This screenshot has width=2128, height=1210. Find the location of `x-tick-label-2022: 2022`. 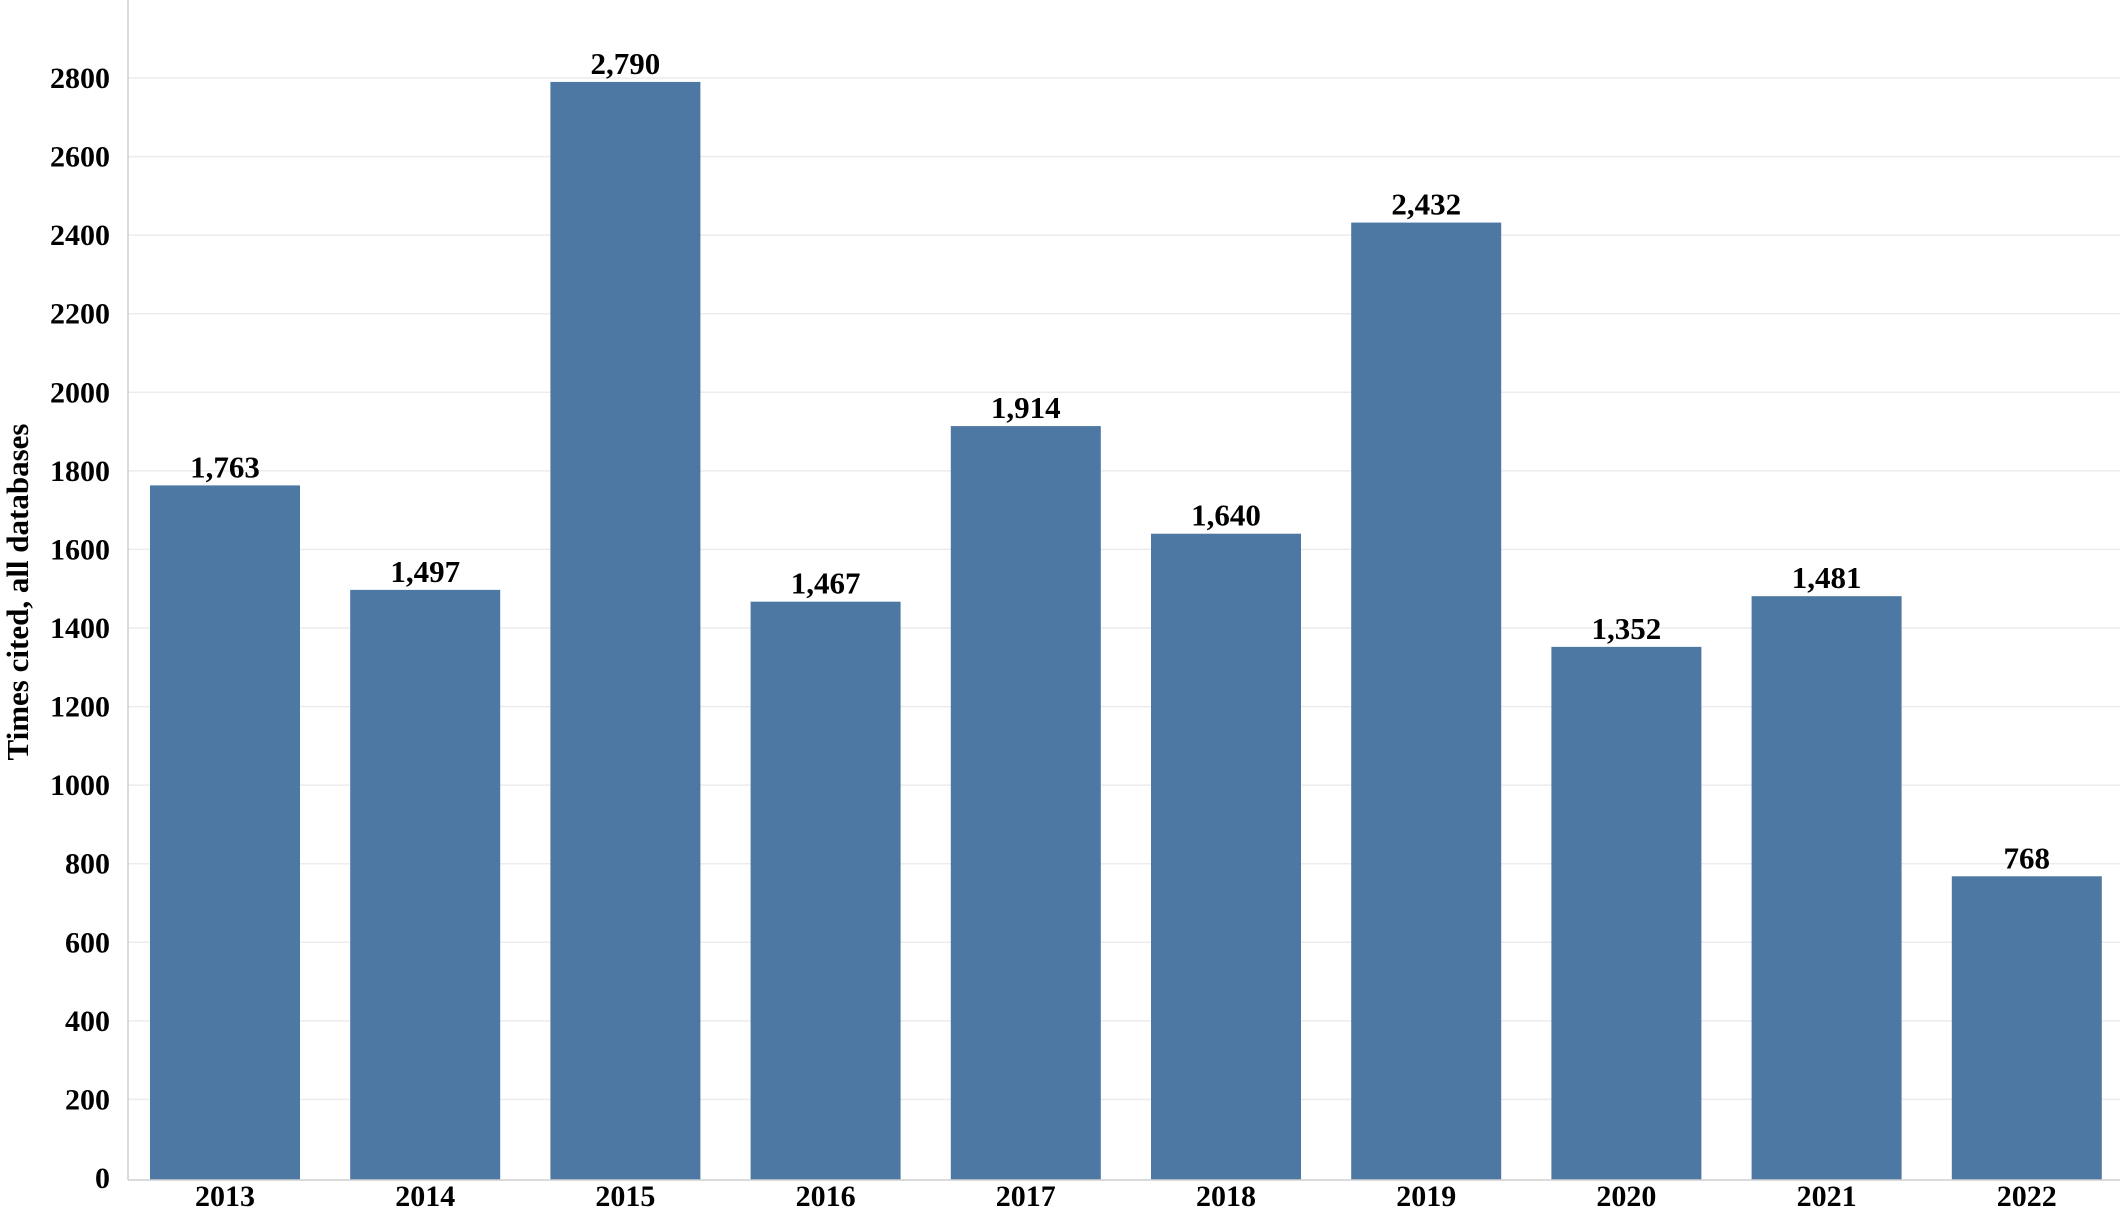

x-tick-label-2022: 2022 is located at coordinates (2027, 1195).